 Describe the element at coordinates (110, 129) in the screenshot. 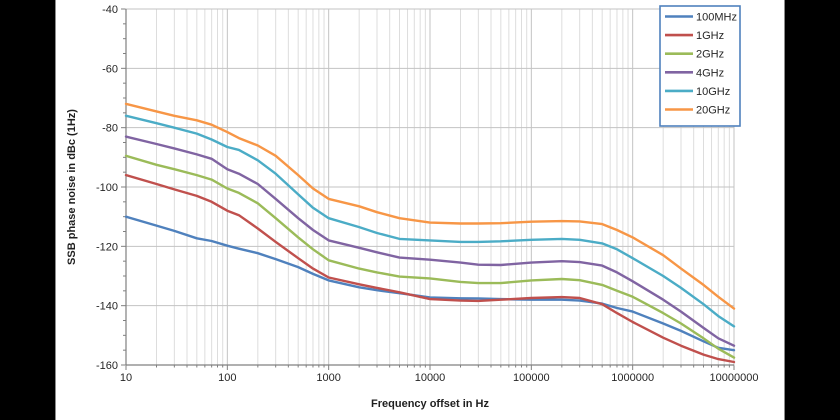

I see `y-tick-label: -80` at that location.